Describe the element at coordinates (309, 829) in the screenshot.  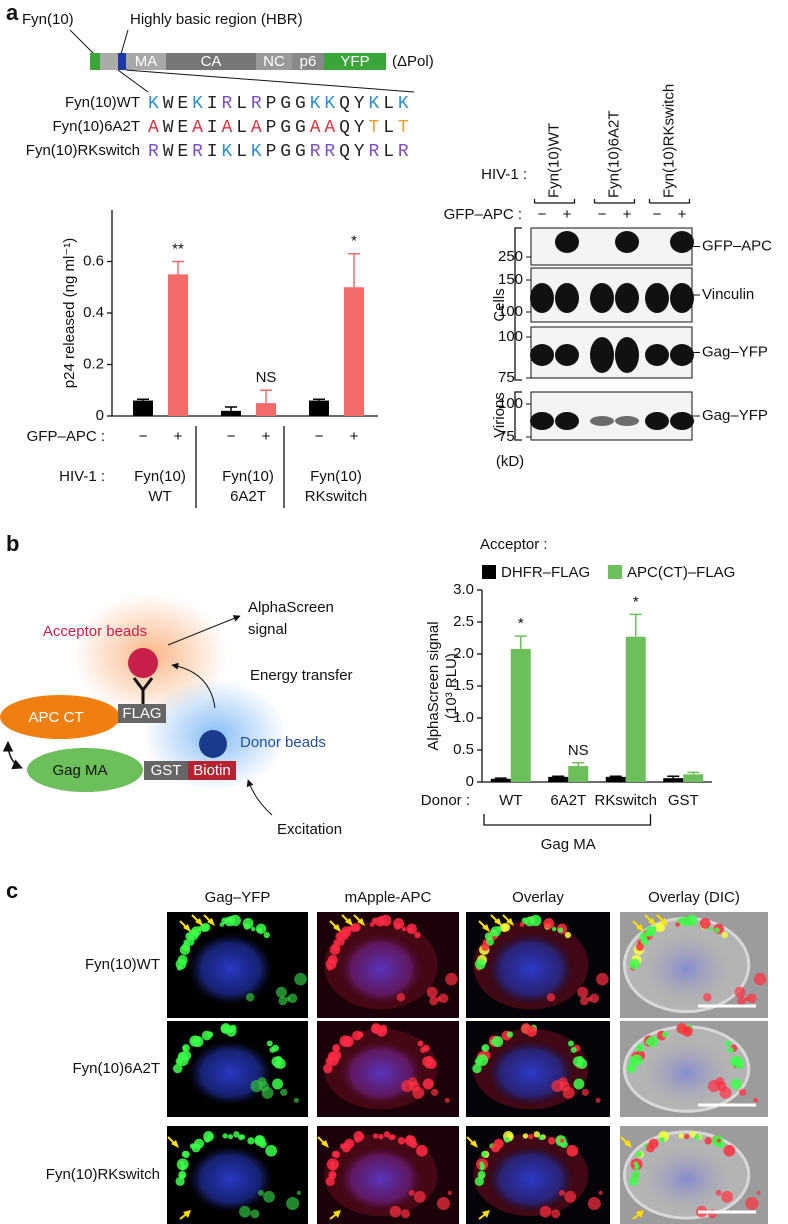
I see `excitation-label: Excitation` at that location.